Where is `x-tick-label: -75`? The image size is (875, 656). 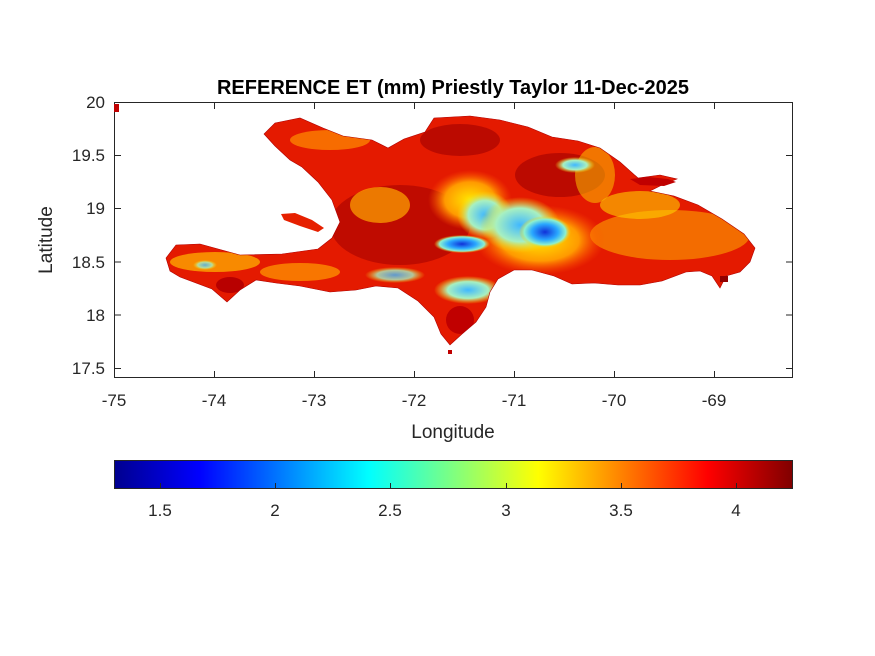
x-tick-label: -75 is located at coordinates (114, 400).